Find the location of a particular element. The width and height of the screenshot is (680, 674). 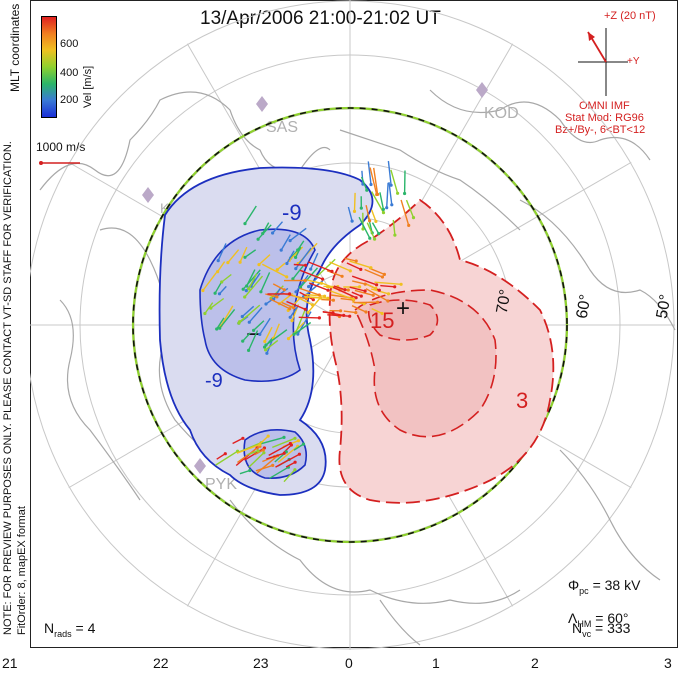

station-pyk: PYK is located at coordinates (221, 484).